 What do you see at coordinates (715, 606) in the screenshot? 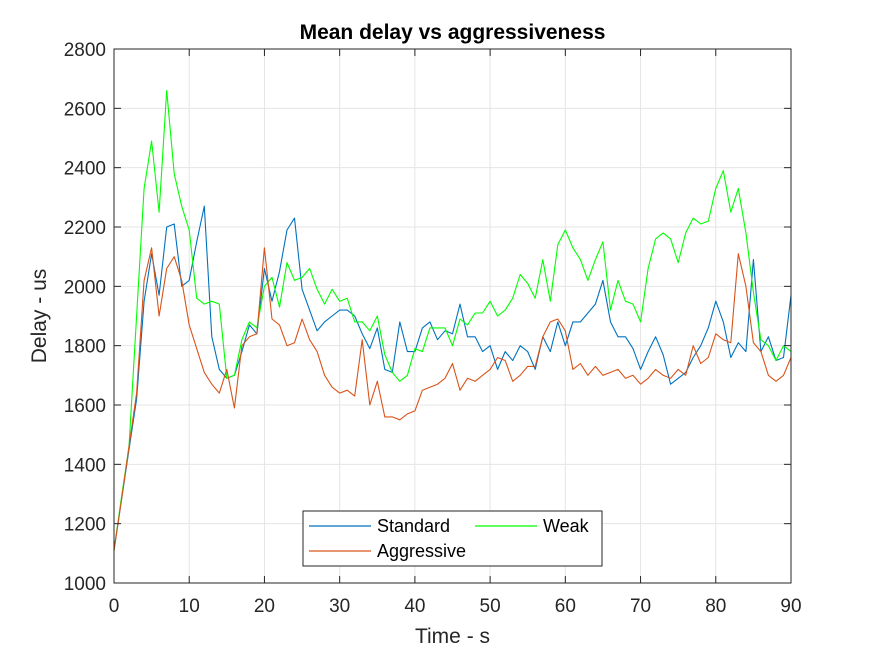
I see `x-tick-label: 80` at bounding box center [715, 606].